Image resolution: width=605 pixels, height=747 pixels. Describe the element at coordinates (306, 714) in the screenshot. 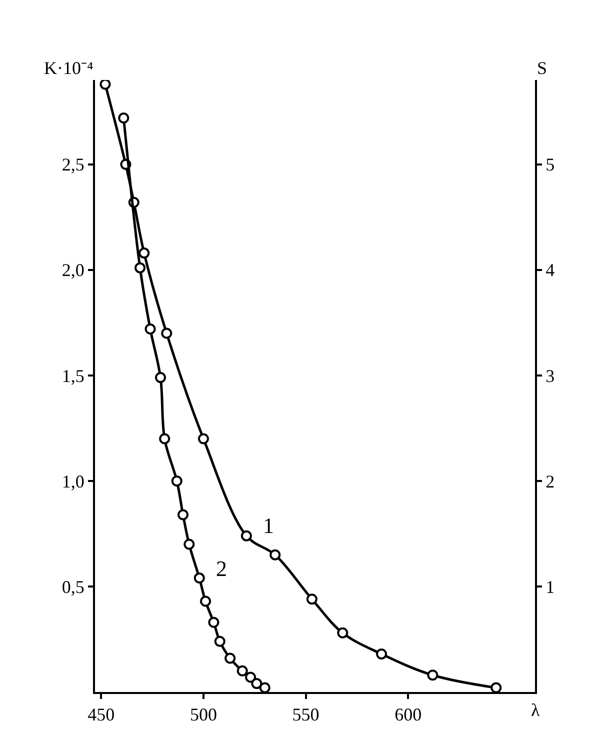

I see `x-tick-label: 550` at that location.